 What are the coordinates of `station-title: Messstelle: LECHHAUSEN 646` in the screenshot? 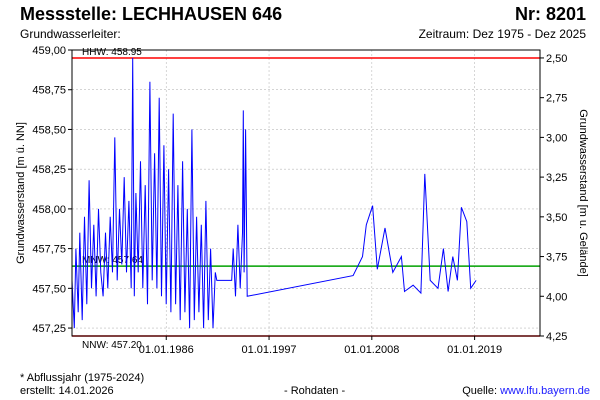 It's located at (151, 14).